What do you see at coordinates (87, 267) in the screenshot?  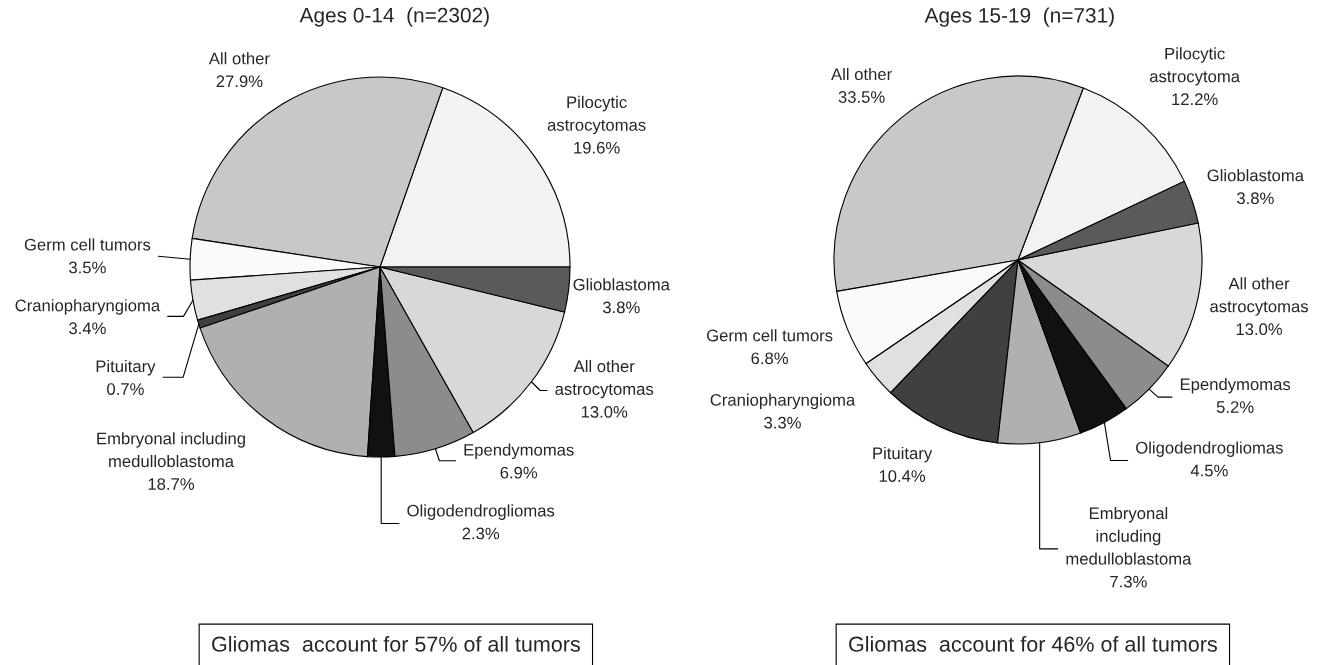 I see `data-label: 3.5%` at bounding box center [87, 267].